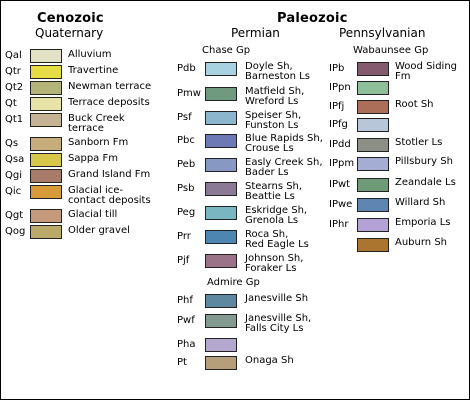 The image size is (470, 400). I want to click on unit-name: Newman terrace, so click(110, 86).